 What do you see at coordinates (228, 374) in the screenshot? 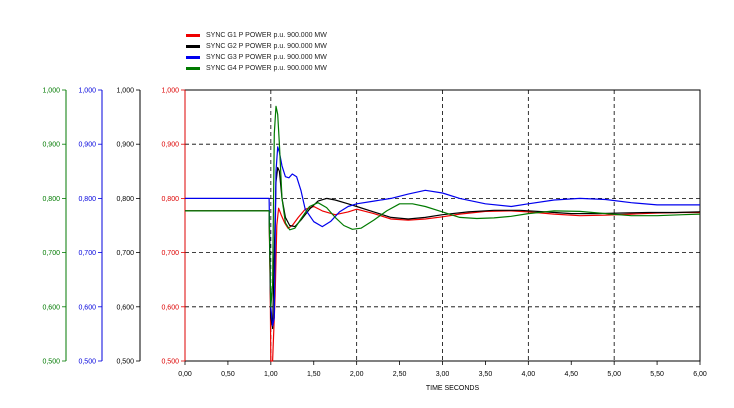
I see `x-tick-label: 0,50` at bounding box center [228, 374].